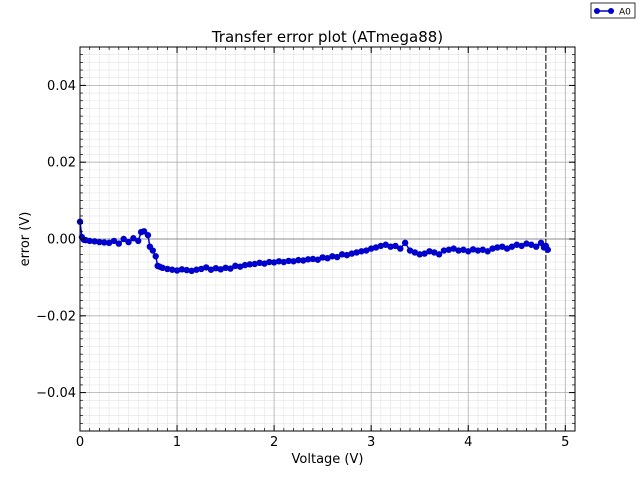 The image size is (640, 480). I want to click on x-tick-label: 5, so click(565, 442).